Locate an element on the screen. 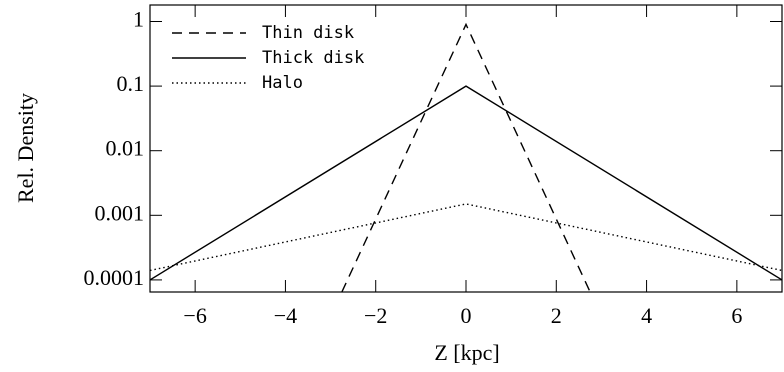 The height and width of the screenshot is (372, 784). legend-label: Halo is located at coordinates (282, 83).